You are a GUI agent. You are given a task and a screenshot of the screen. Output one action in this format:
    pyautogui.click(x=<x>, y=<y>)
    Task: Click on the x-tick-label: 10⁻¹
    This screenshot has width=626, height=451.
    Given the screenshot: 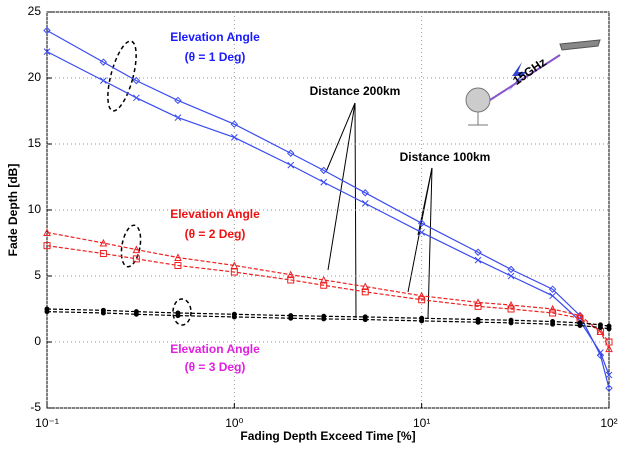 What is the action you would take?
    pyautogui.click(x=47, y=423)
    